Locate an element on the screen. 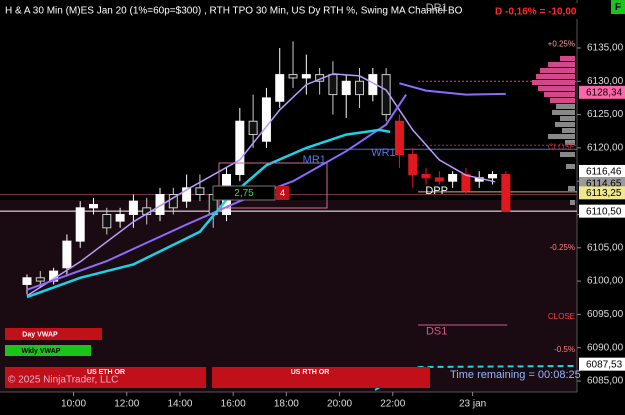  price-tag-label: 6113,25 is located at coordinates (604, 193).